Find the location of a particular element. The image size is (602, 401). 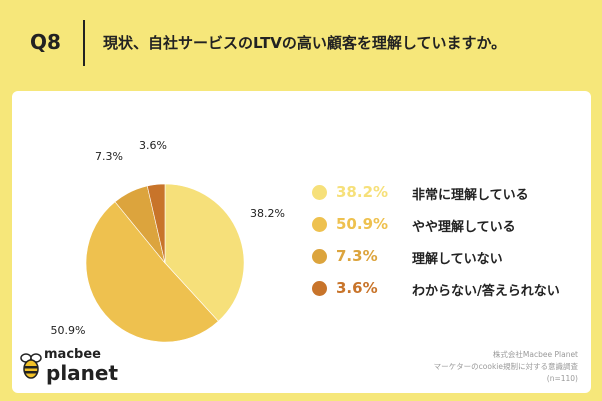

logo-macbee-text: macbee is located at coordinates (72, 354).